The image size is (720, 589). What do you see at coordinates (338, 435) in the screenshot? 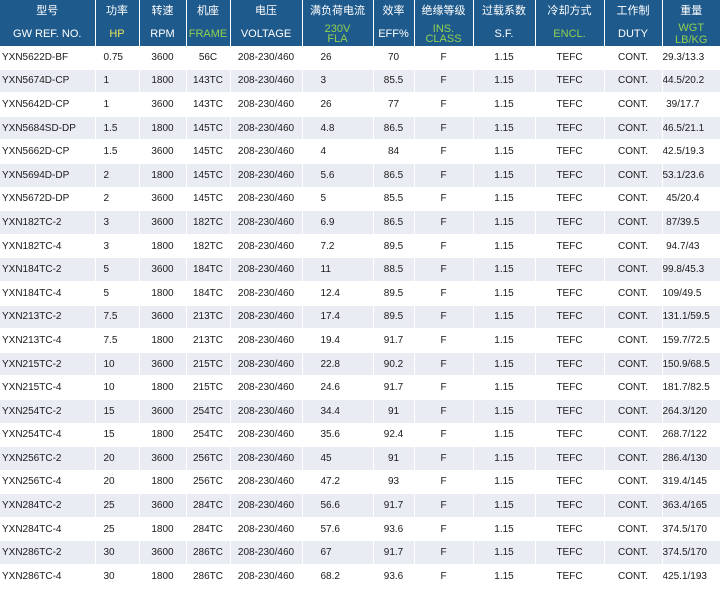
I see `cell-current: 35.6` at bounding box center [338, 435].